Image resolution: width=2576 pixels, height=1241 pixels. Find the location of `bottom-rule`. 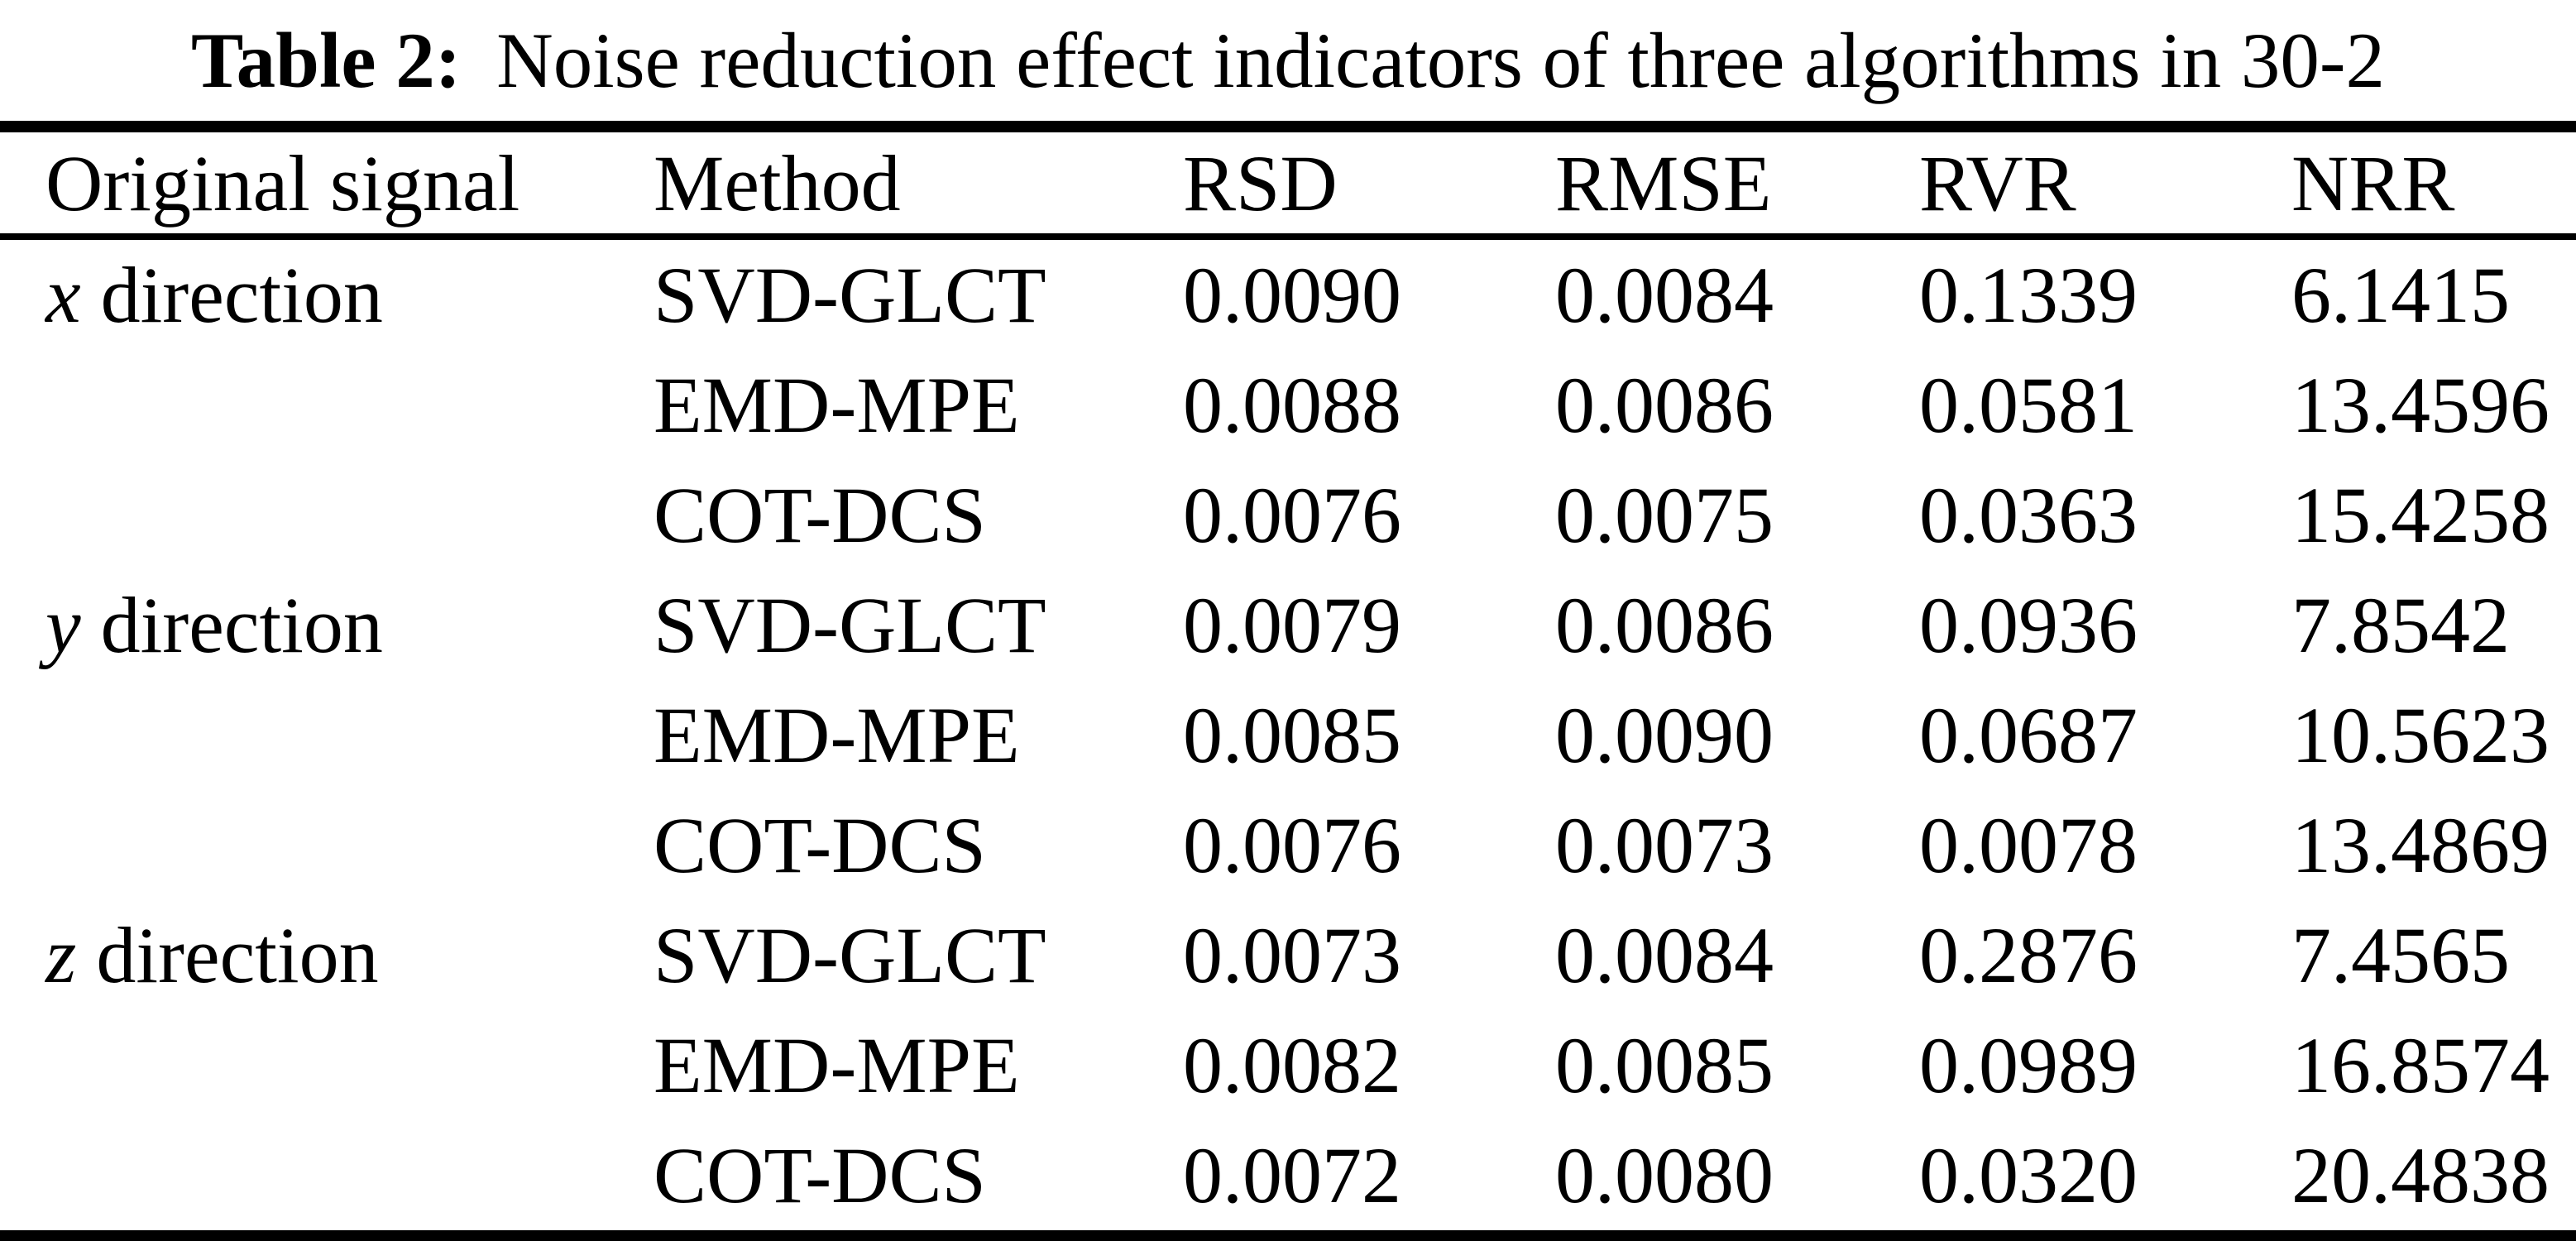

bottom-rule is located at coordinates (1288, 1235).